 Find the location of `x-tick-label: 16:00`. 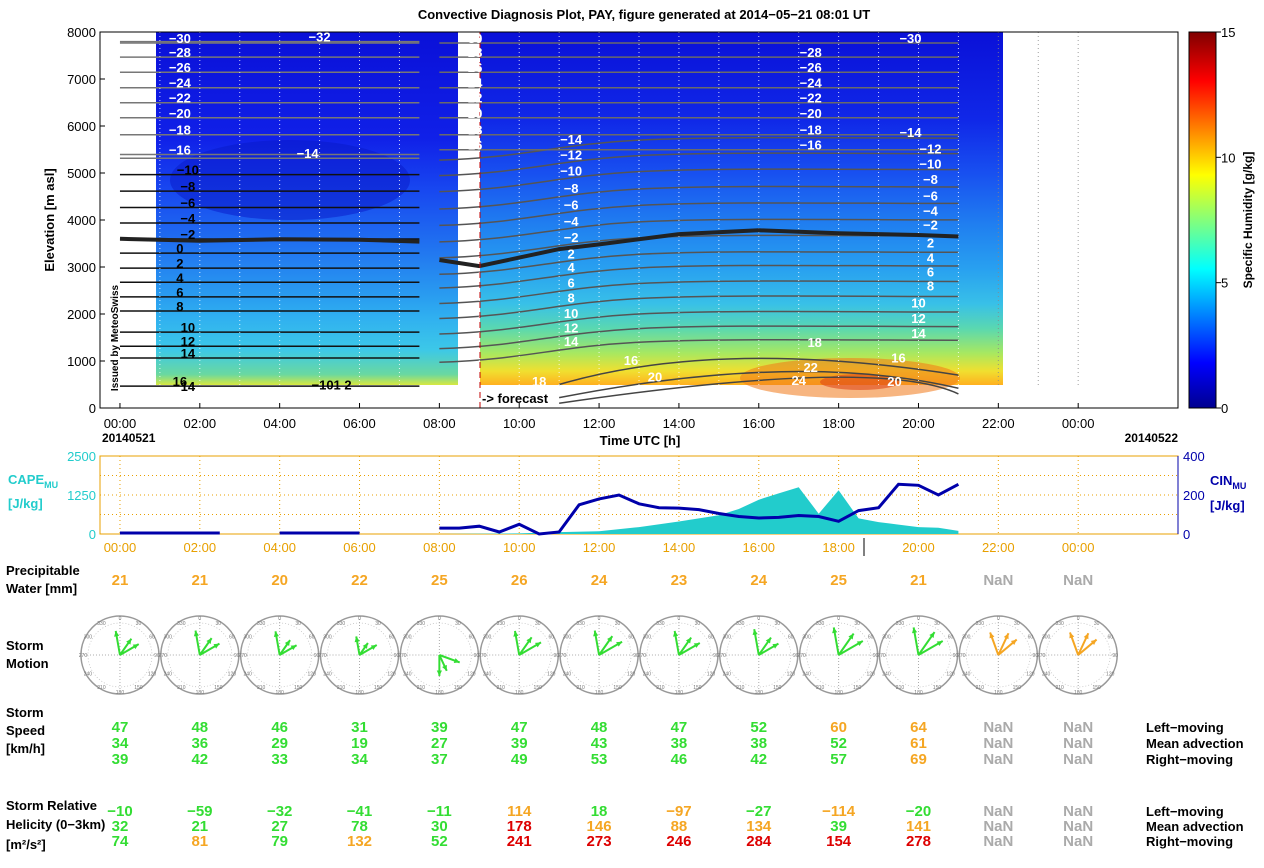

x-tick-label: 16:00 is located at coordinates (759, 423).